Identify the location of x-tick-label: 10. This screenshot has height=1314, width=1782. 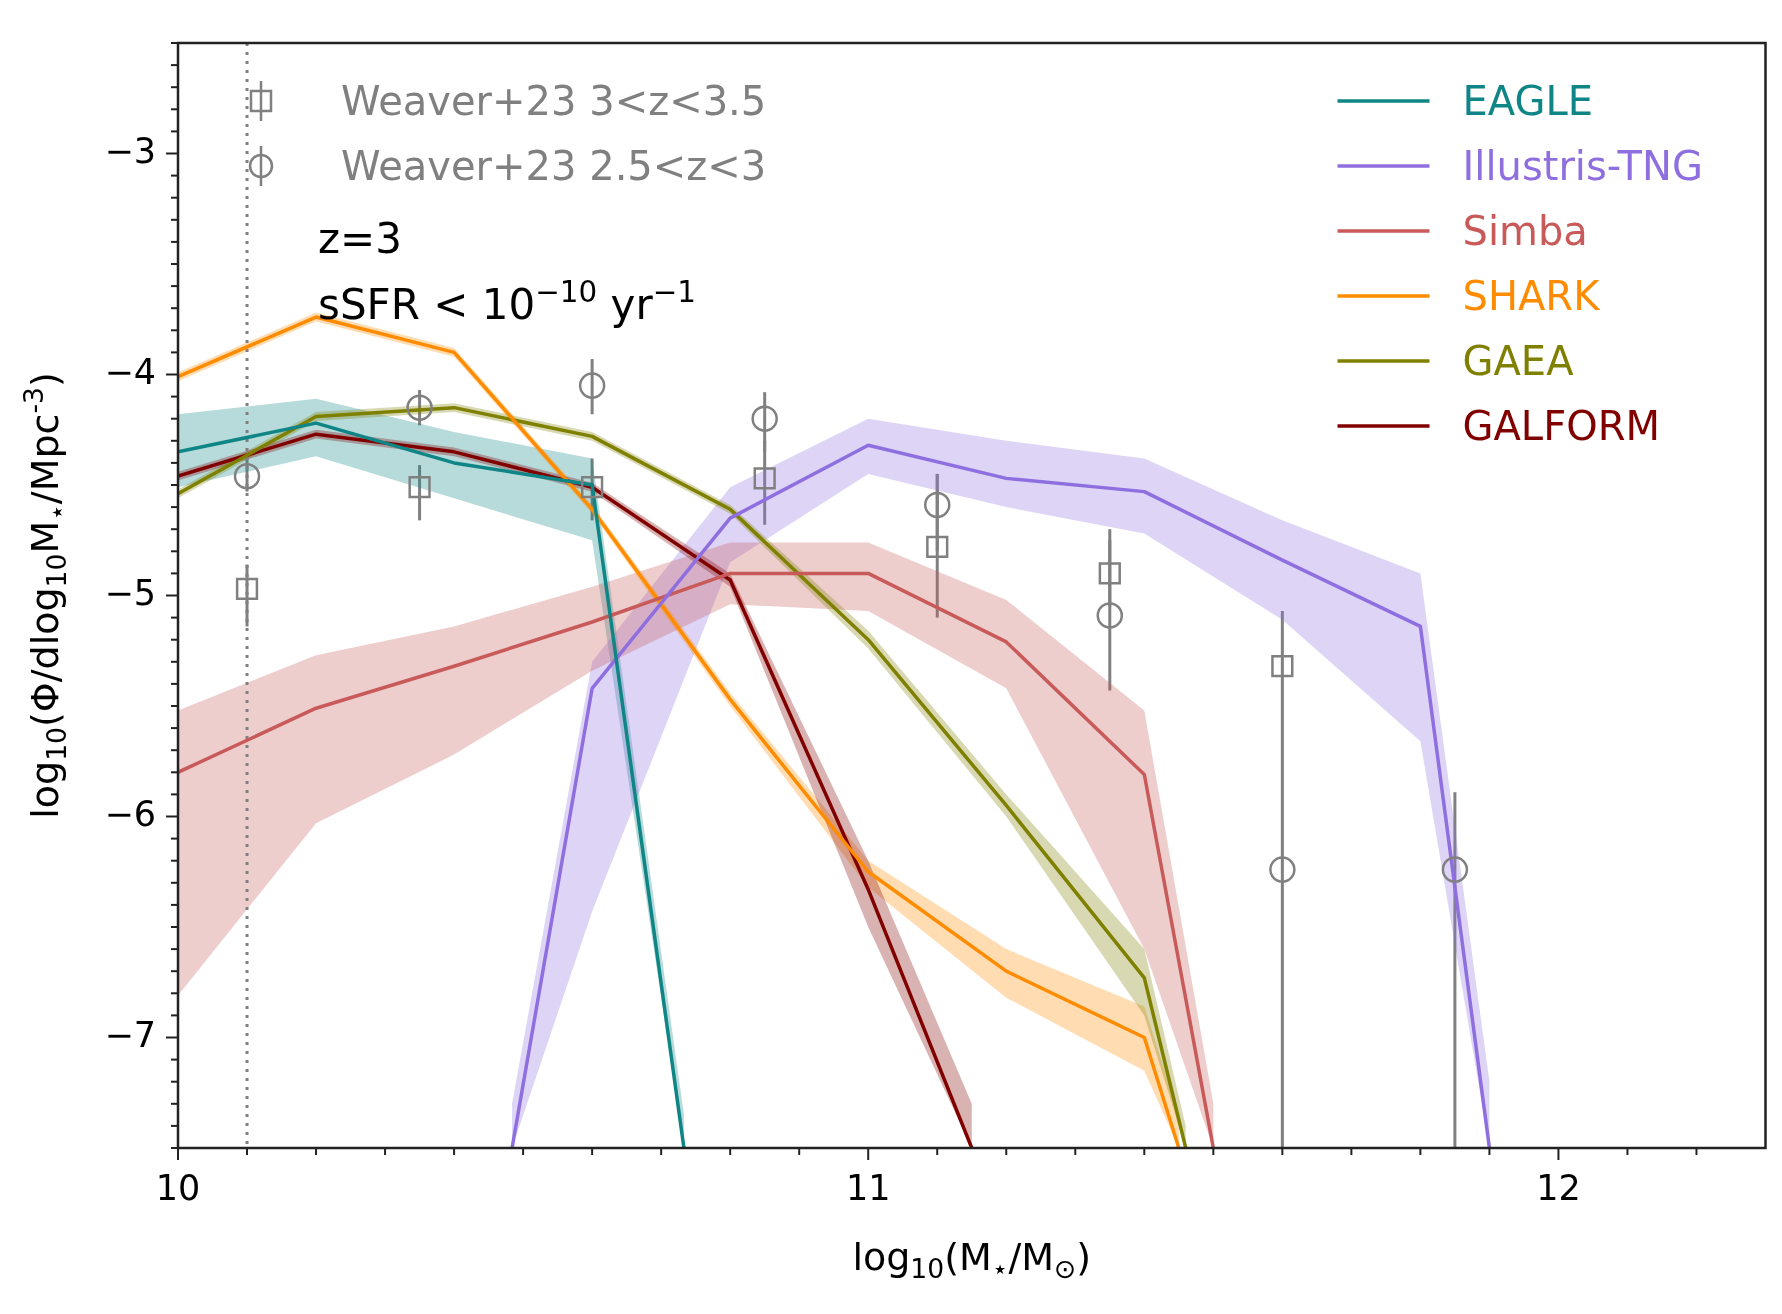
(178, 1188).